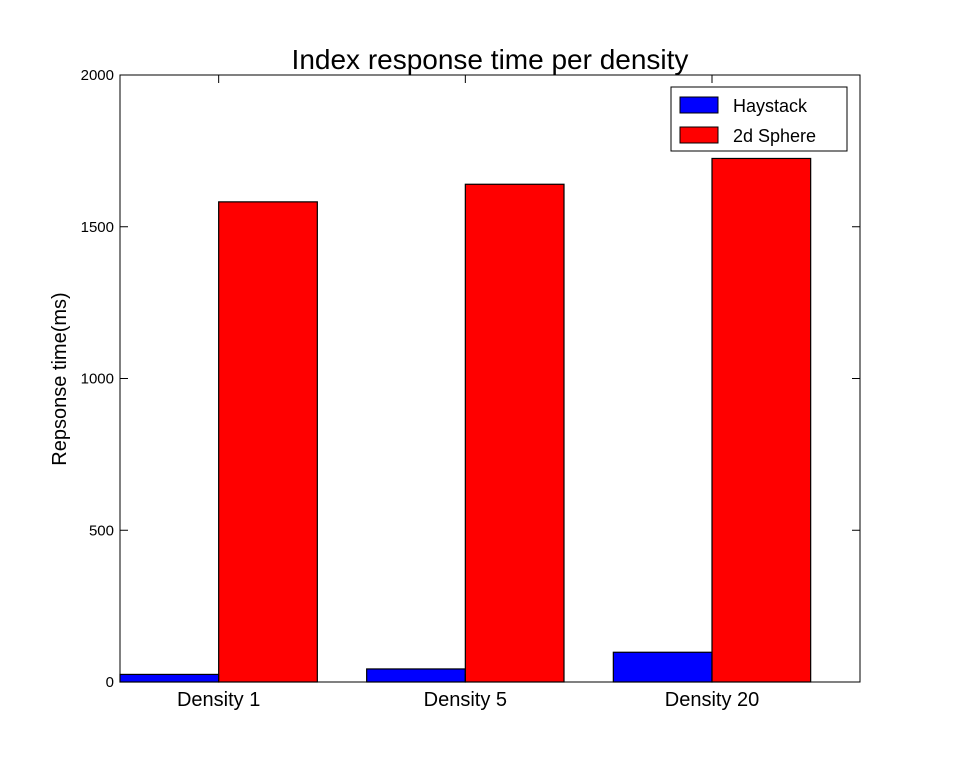  Describe the element at coordinates (699, 135) in the screenshot. I see `legend-swatch-2d-sphere` at that location.